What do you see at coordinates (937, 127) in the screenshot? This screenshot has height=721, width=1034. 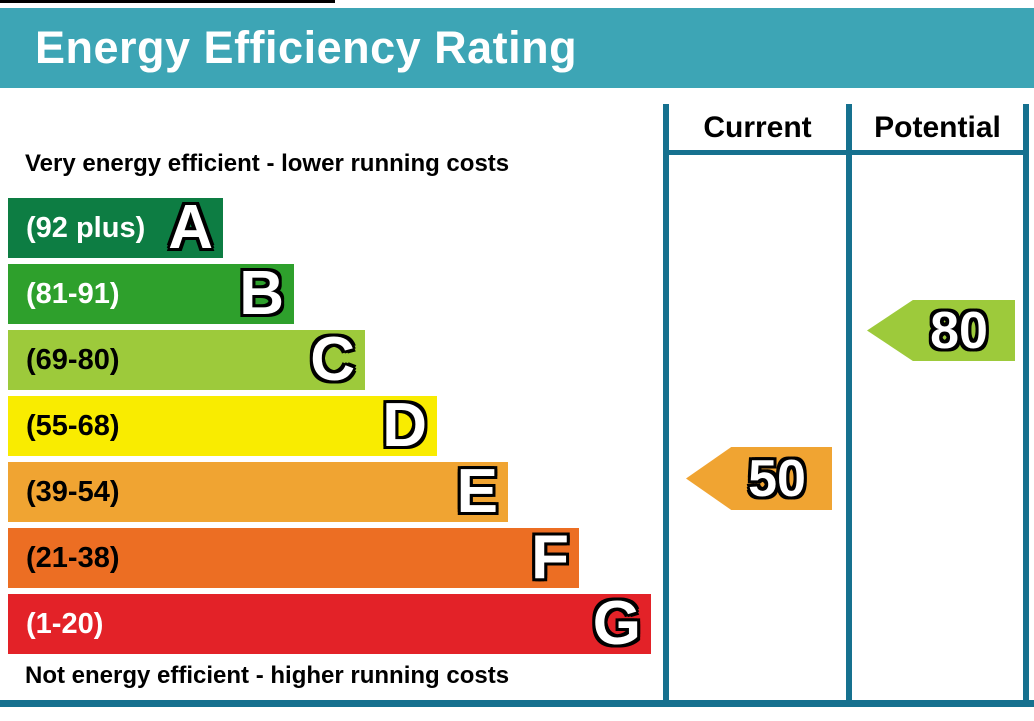 I see `potential-column-header: Potential` at bounding box center [937, 127].